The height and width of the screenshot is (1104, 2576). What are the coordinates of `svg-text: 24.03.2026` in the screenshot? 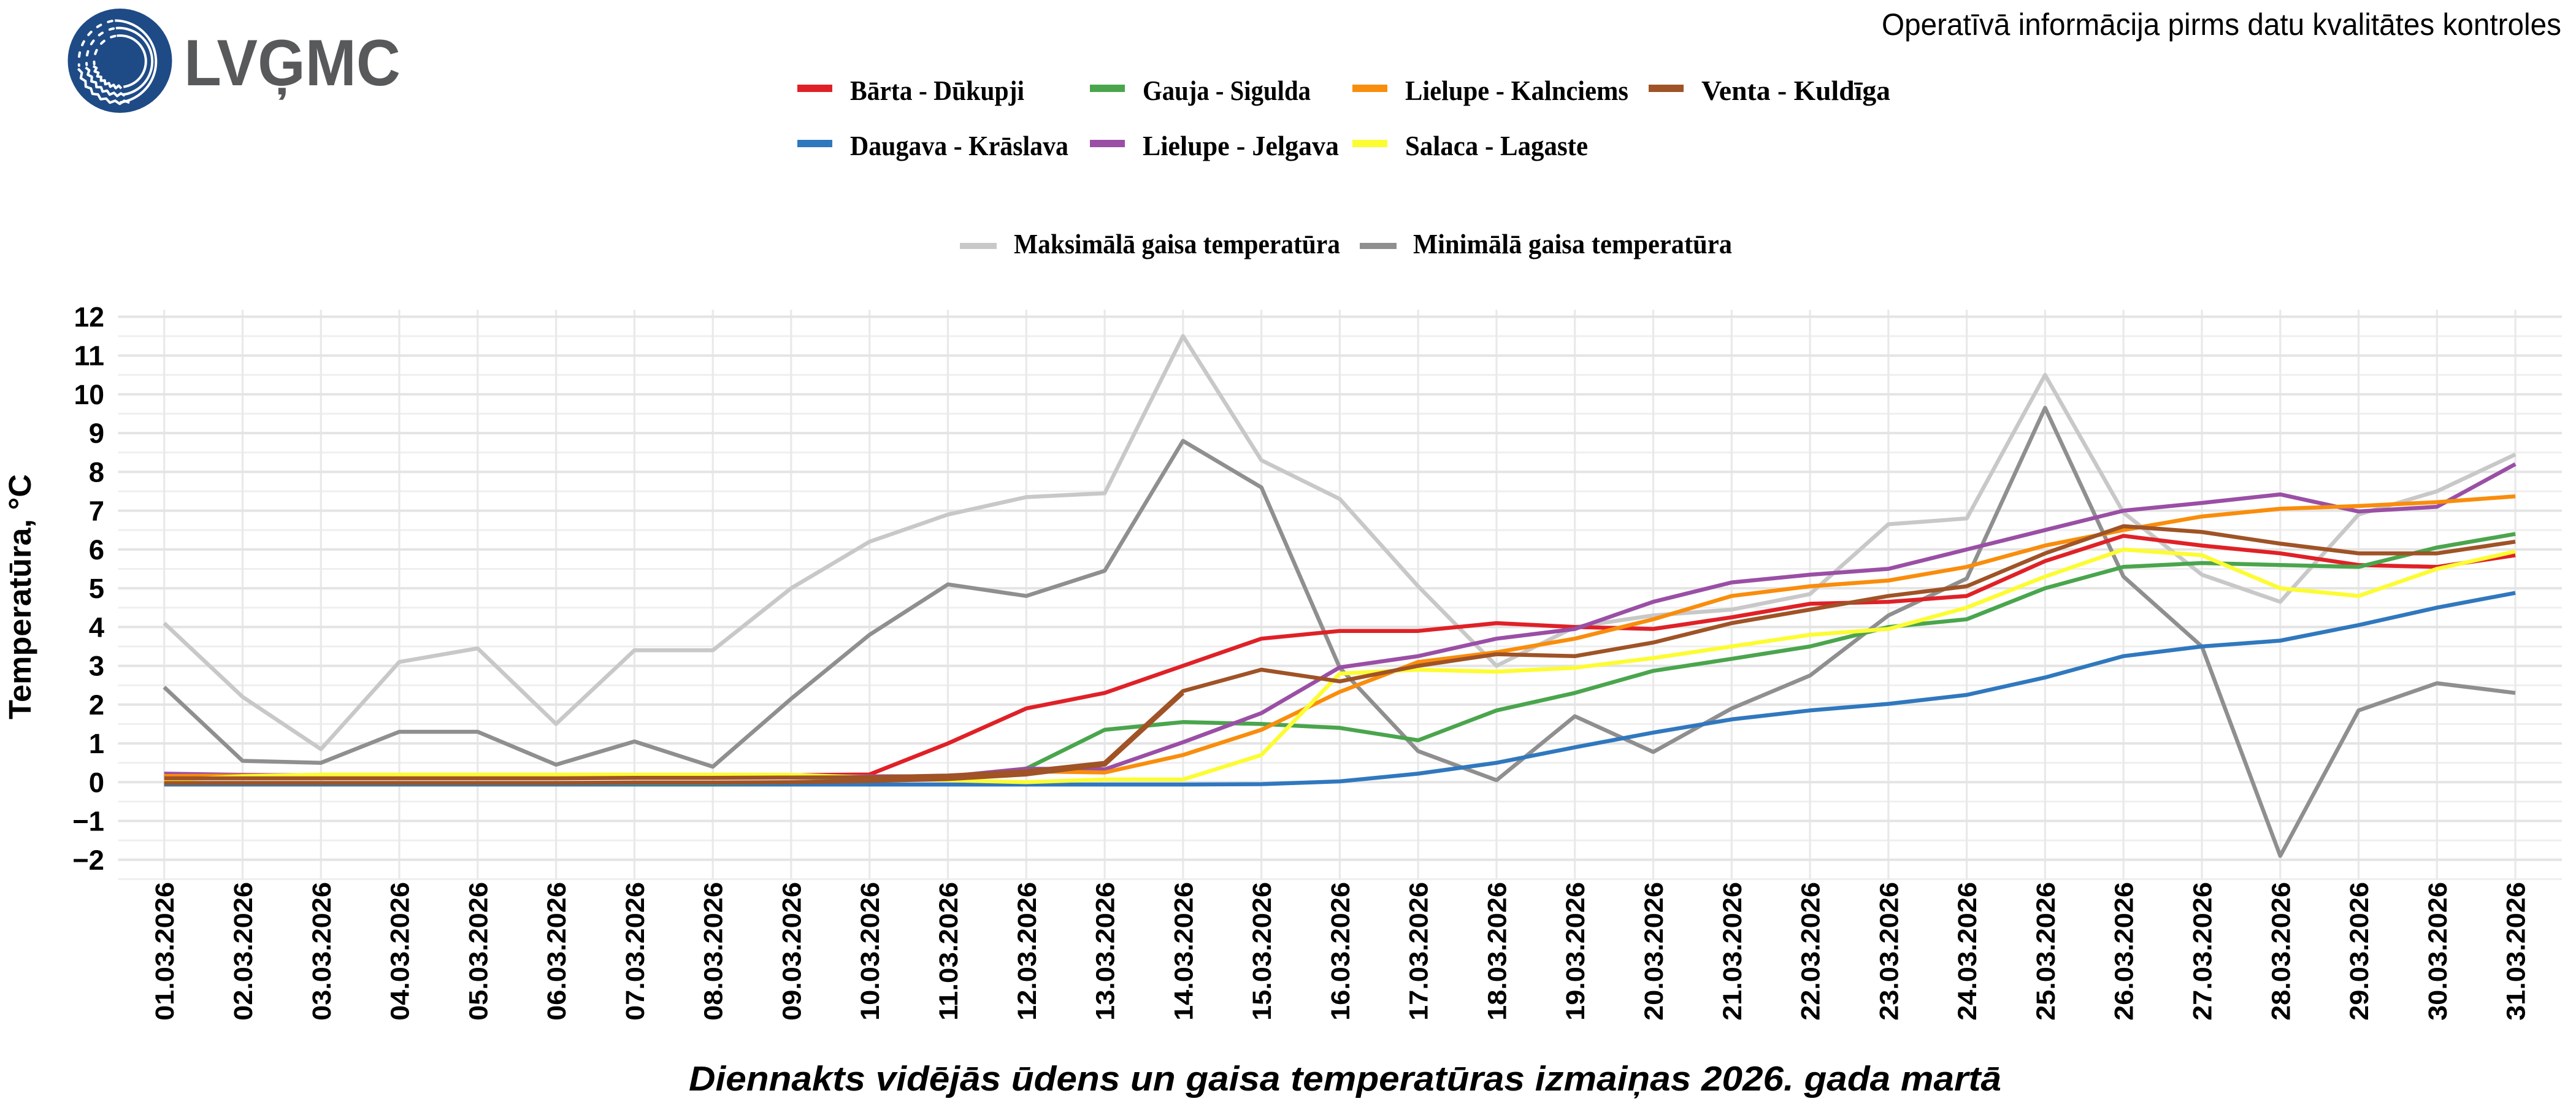 It's located at (1967, 951).